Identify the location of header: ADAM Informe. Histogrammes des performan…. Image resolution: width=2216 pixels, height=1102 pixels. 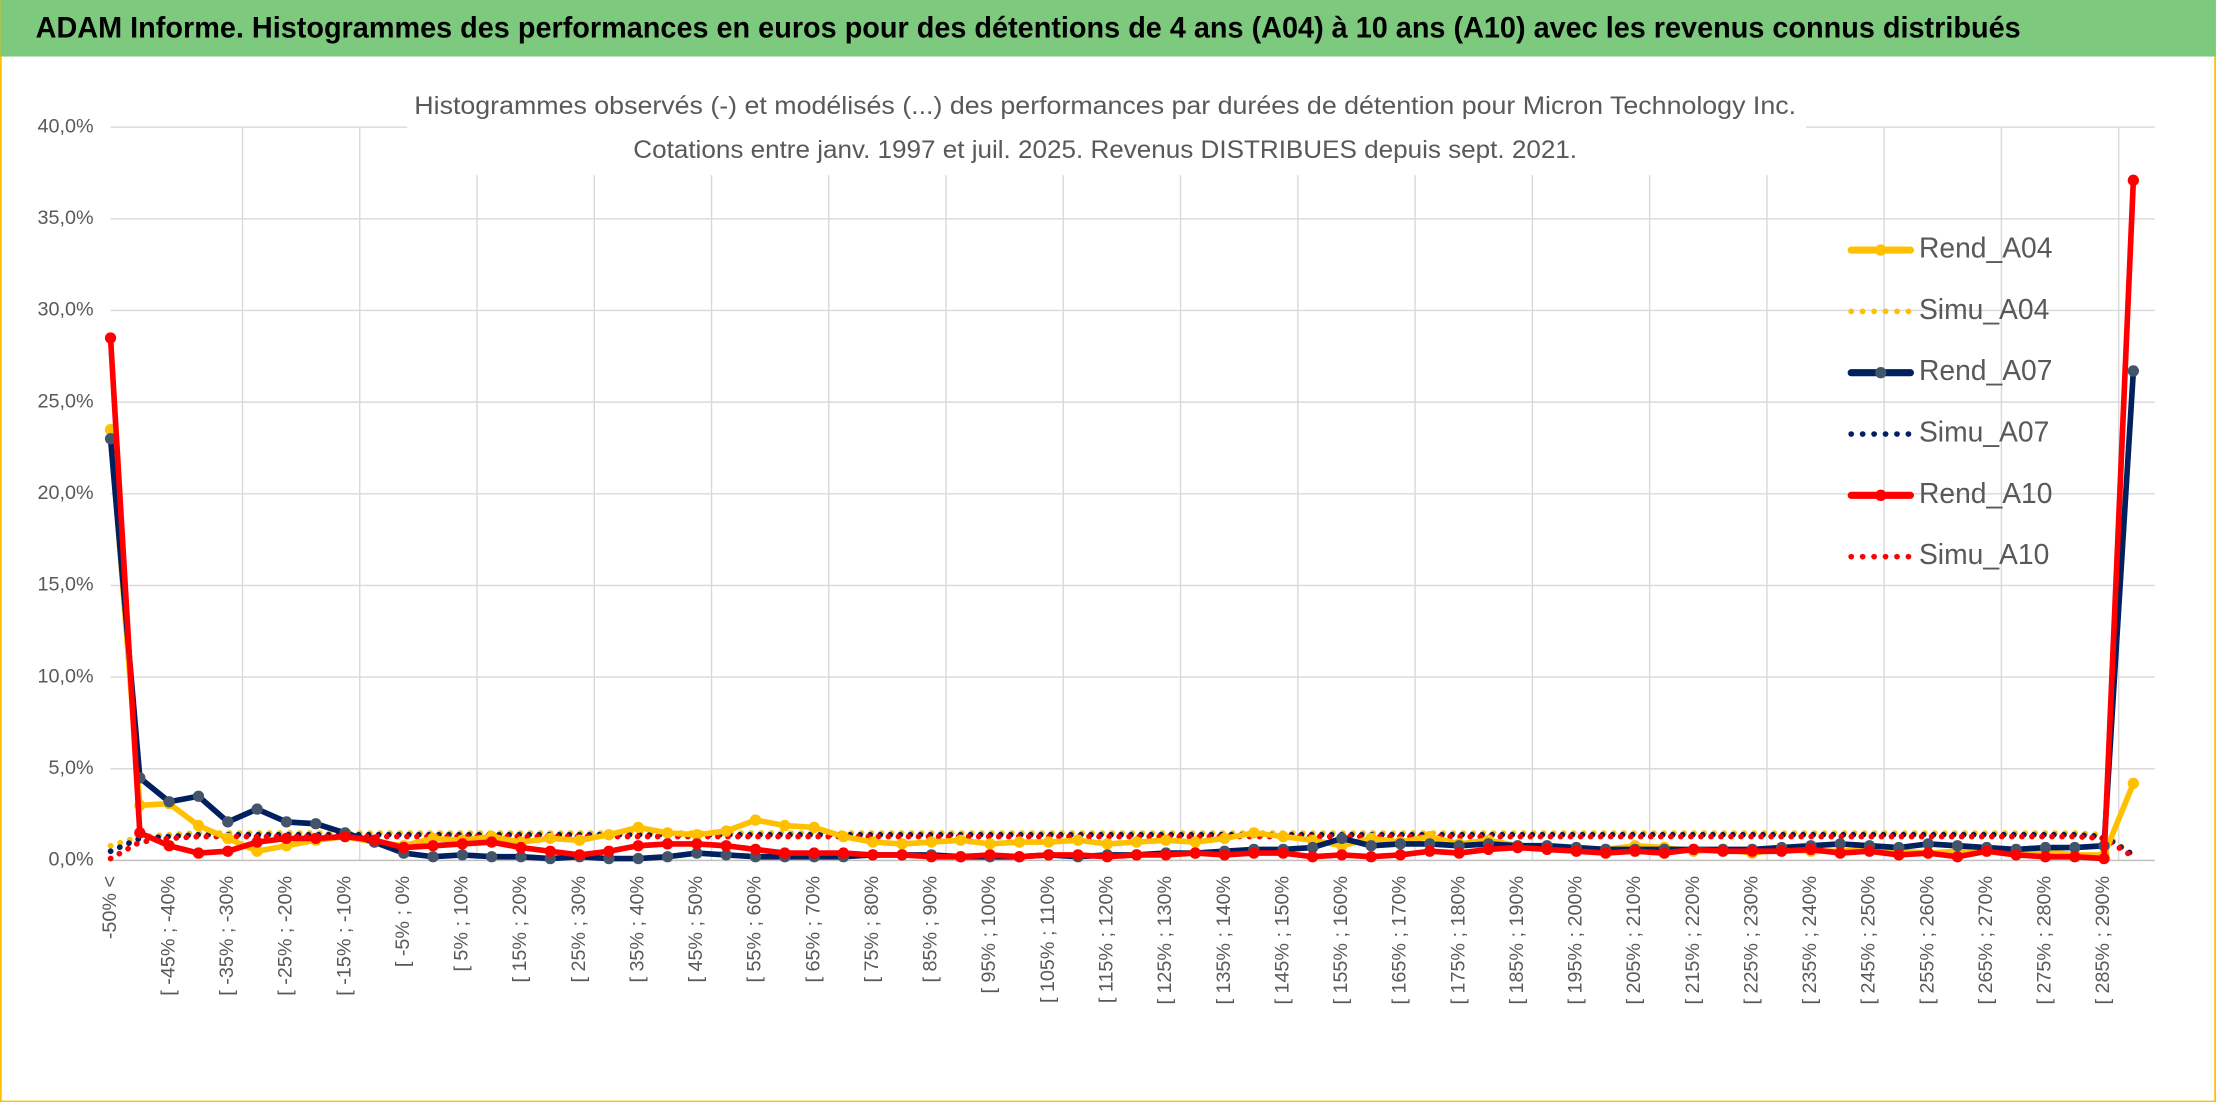
(1028, 27).